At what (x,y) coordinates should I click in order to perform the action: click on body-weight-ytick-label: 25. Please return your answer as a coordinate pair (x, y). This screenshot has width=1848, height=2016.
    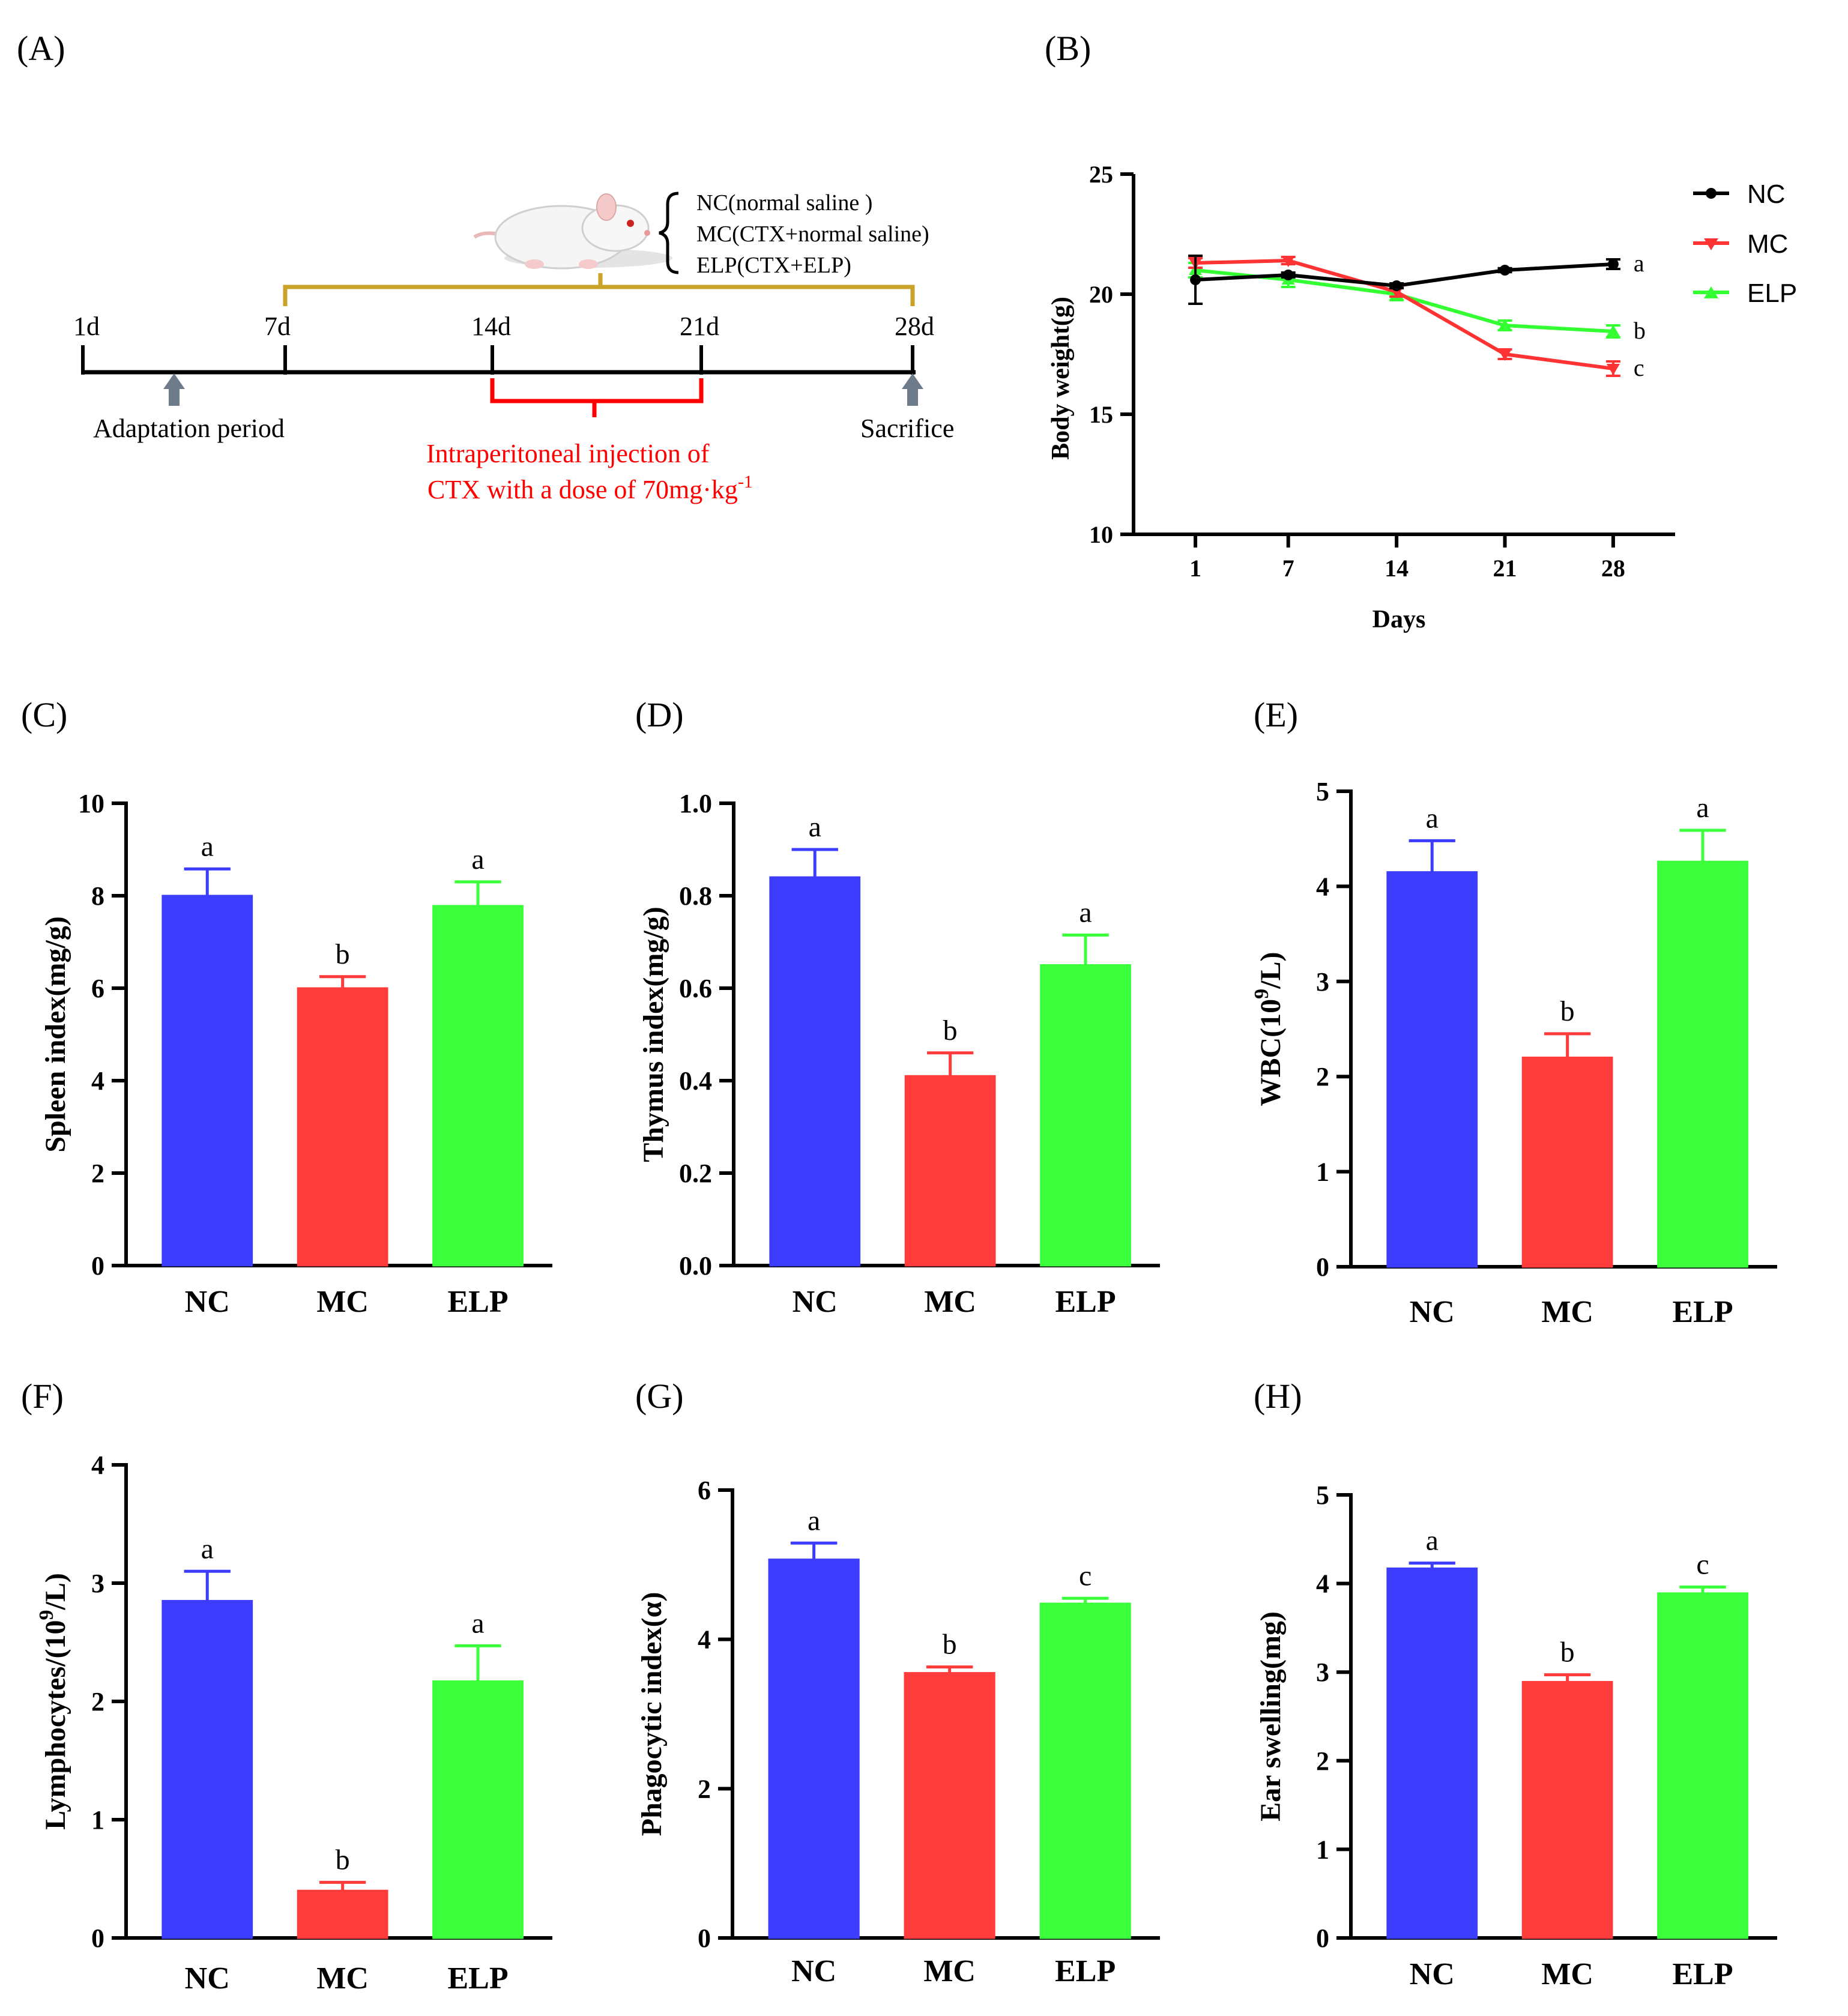
    Looking at the image, I should click on (1101, 174).